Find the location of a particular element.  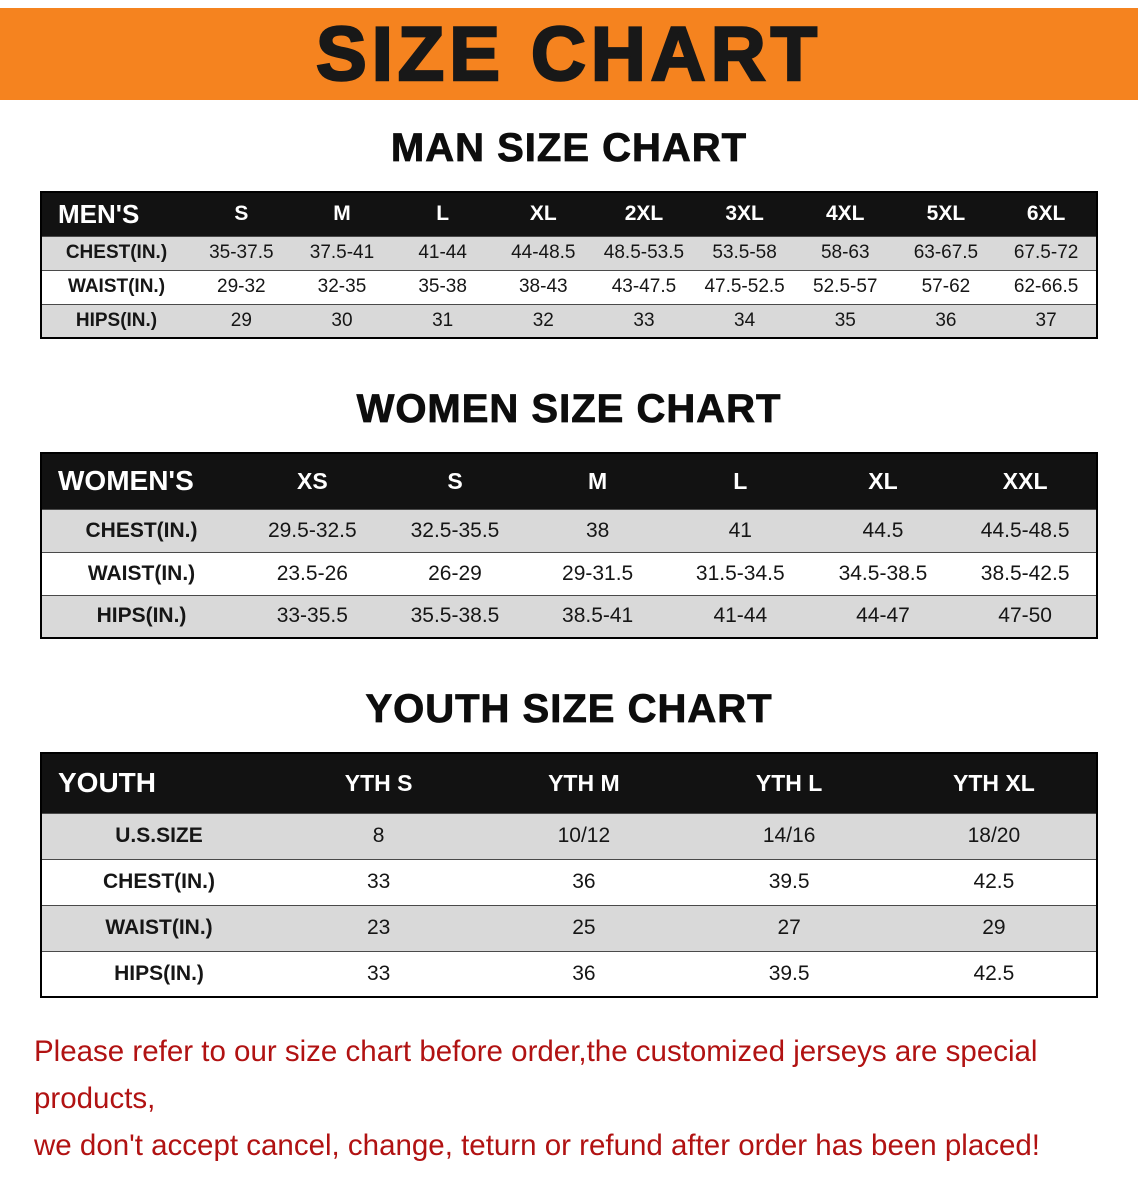

value-cell: 44-48.5 is located at coordinates (543, 252).